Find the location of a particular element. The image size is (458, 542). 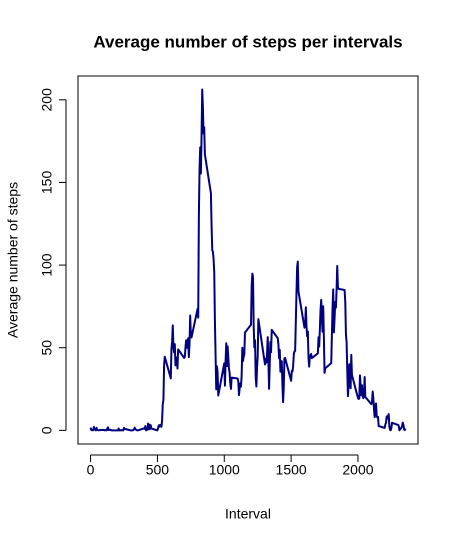

x-axis-label: Interval is located at coordinates (248, 514).